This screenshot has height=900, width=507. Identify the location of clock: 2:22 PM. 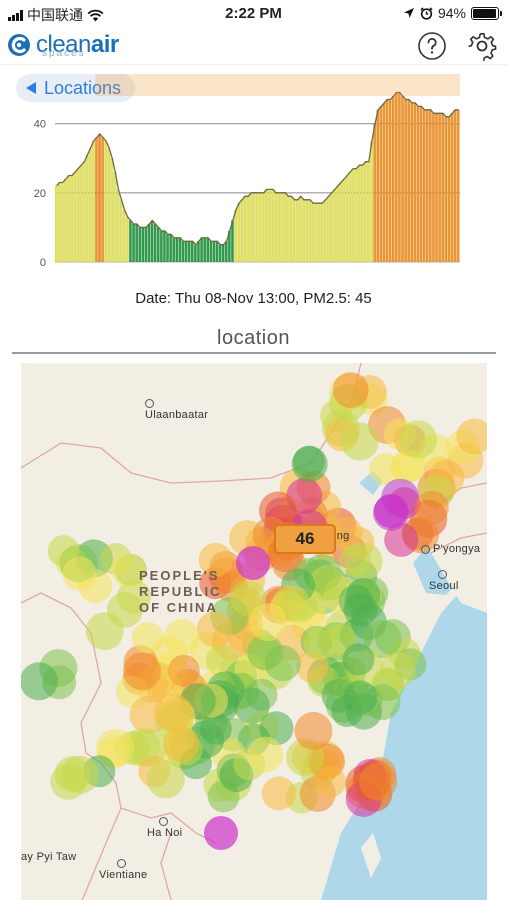
(253, 13).